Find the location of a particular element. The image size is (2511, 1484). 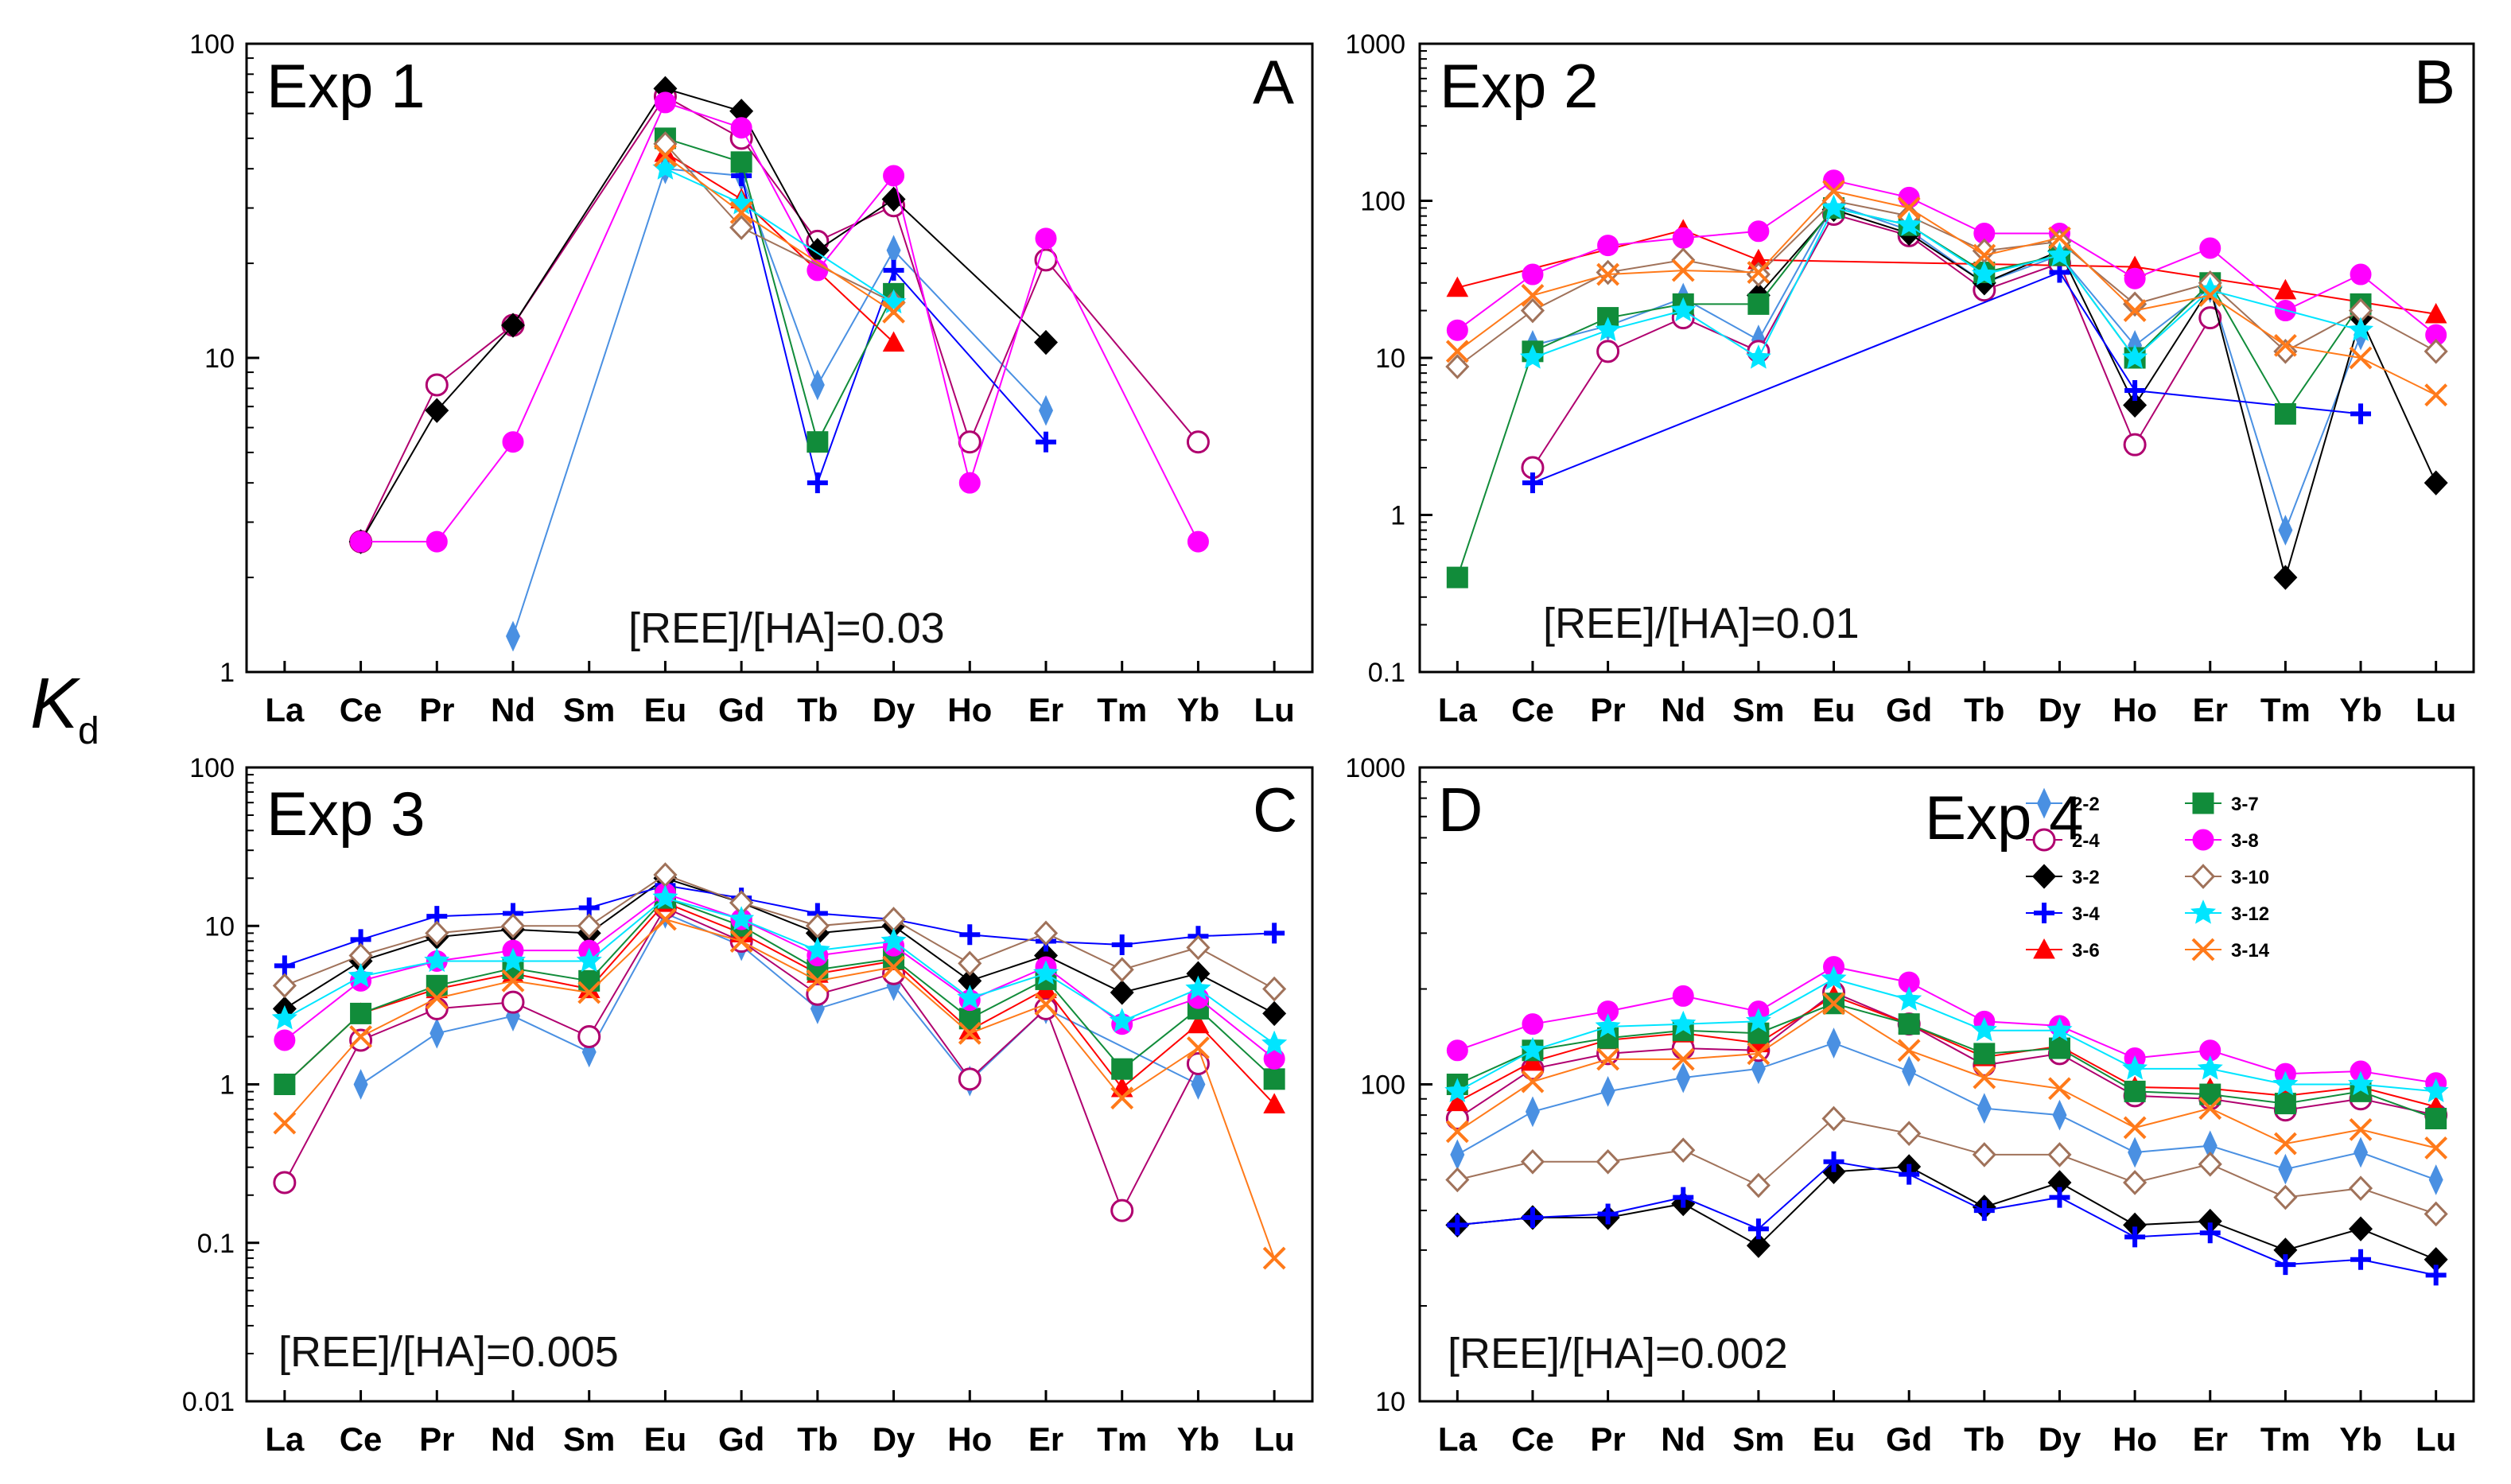

point-3-4-tb is located at coordinates (1984, 1211).